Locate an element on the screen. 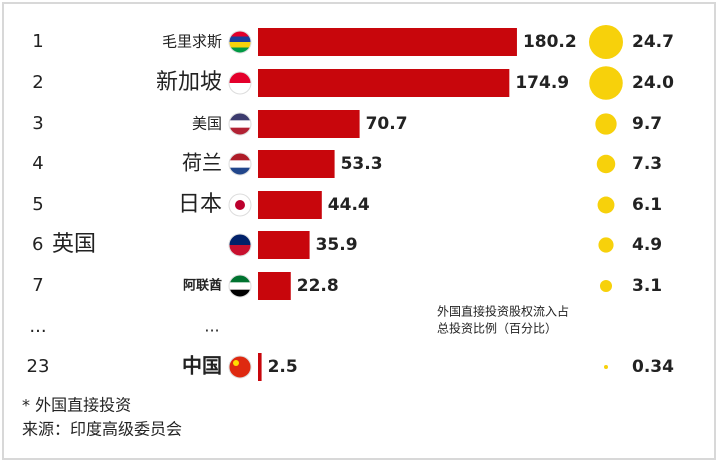  bubble-label: 24.7 is located at coordinates (653, 42).